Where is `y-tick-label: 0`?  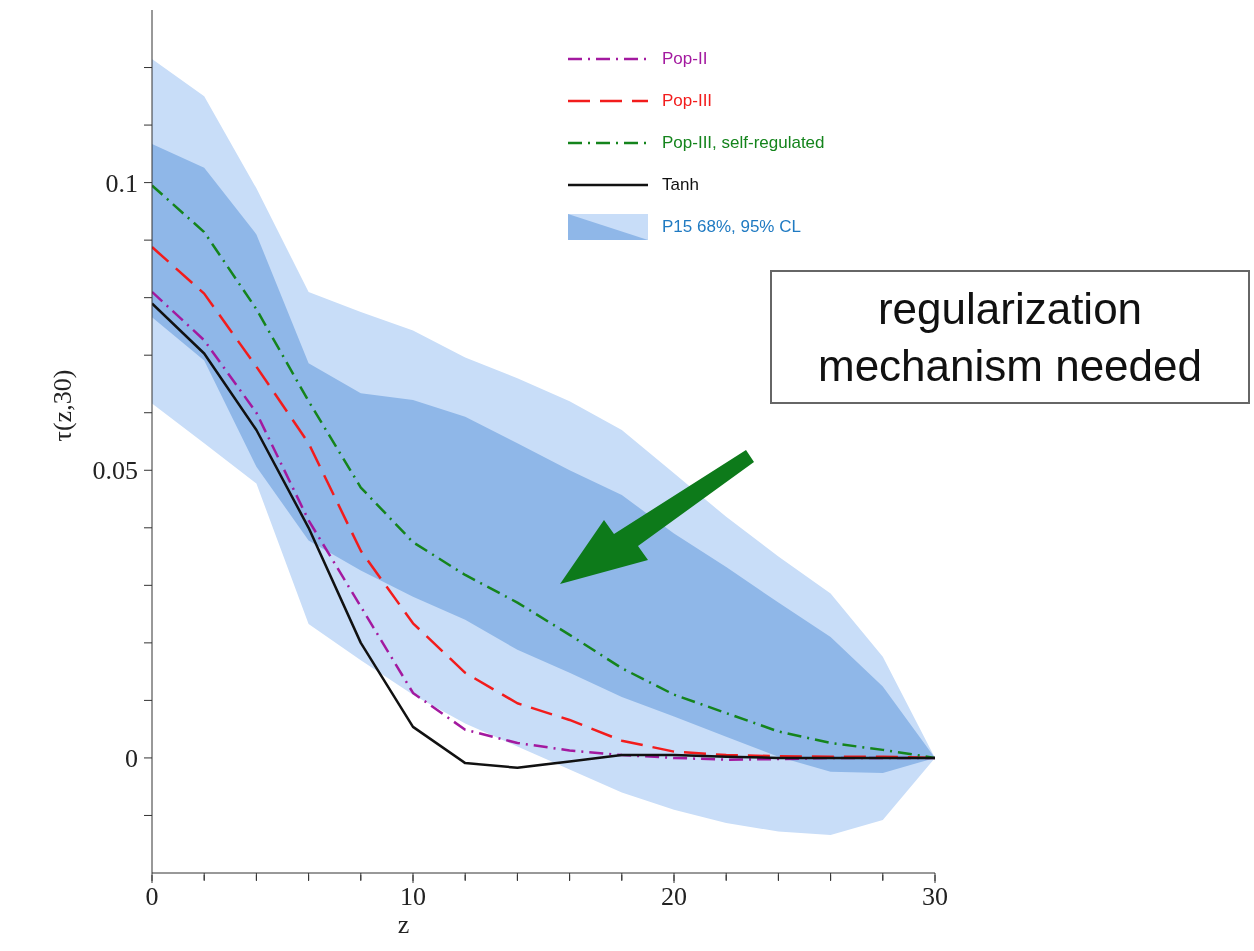 y-tick-label: 0 is located at coordinates (131, 758).